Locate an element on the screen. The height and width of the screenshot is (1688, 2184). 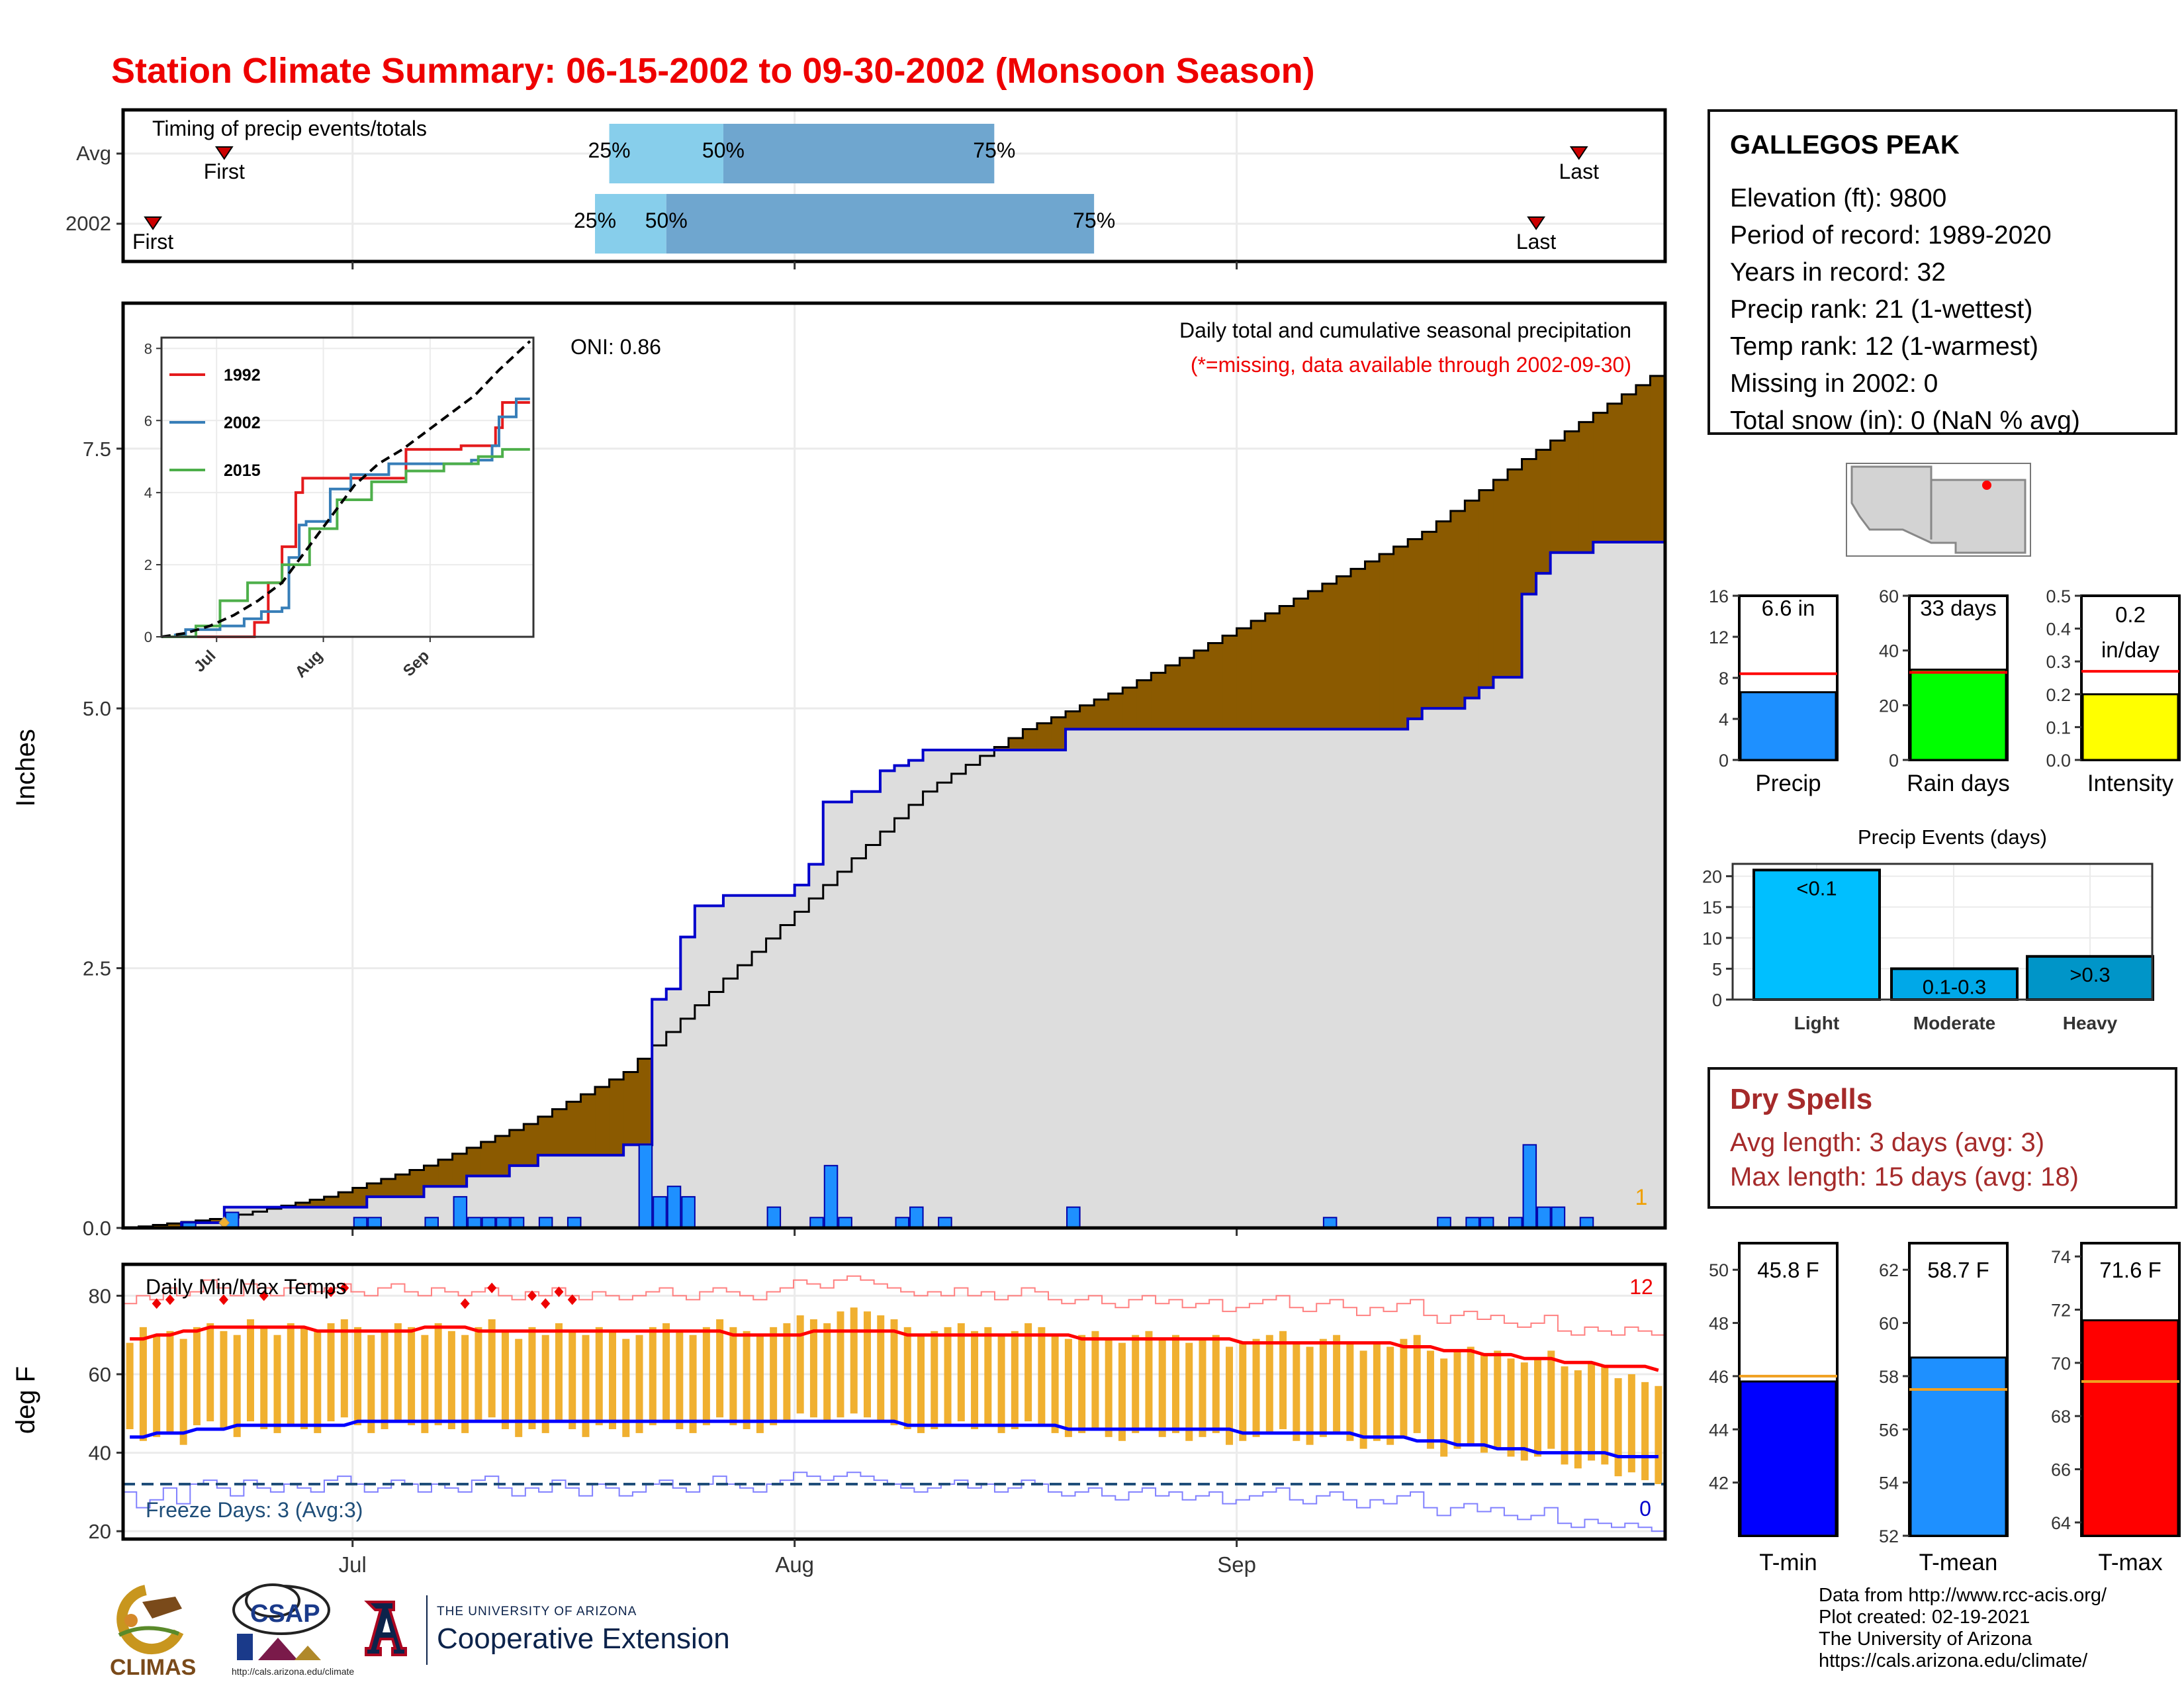
temp-summary-ytick-label: 52 is located at coordinates (1889, 1536).